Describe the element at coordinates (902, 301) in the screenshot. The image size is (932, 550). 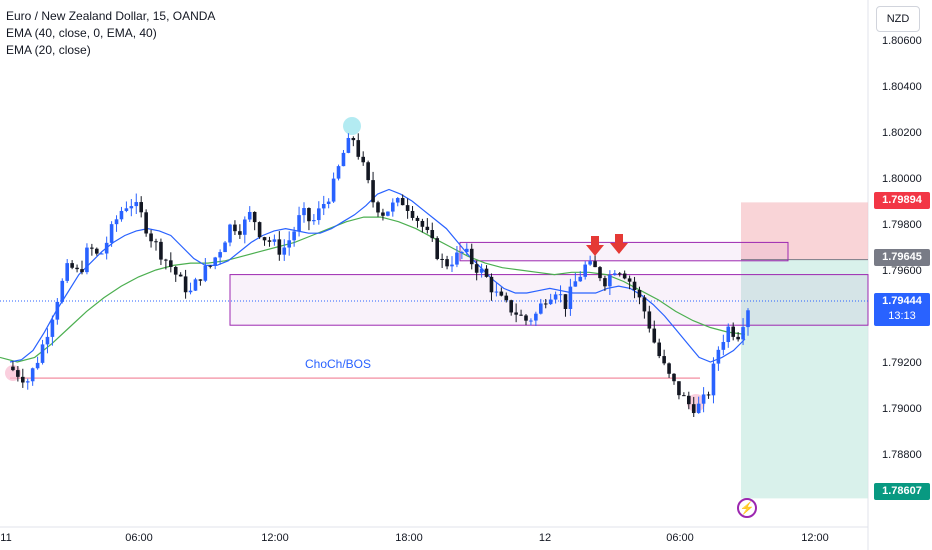
I see `current-price: 1.79444` at that location.